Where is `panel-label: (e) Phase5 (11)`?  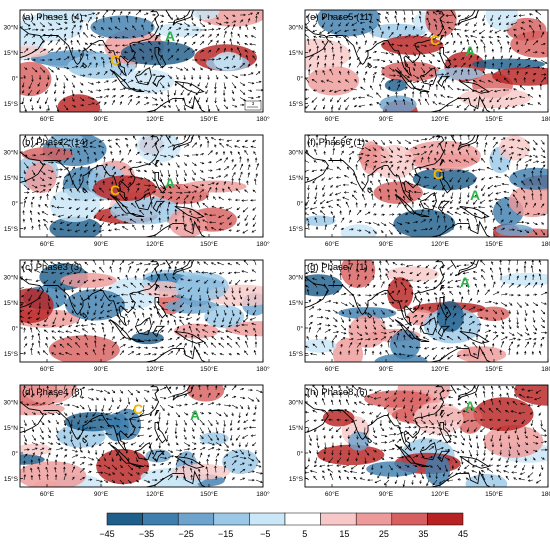
panel-label: (e) Phase5 (11) is located at coordinates (339, 17).